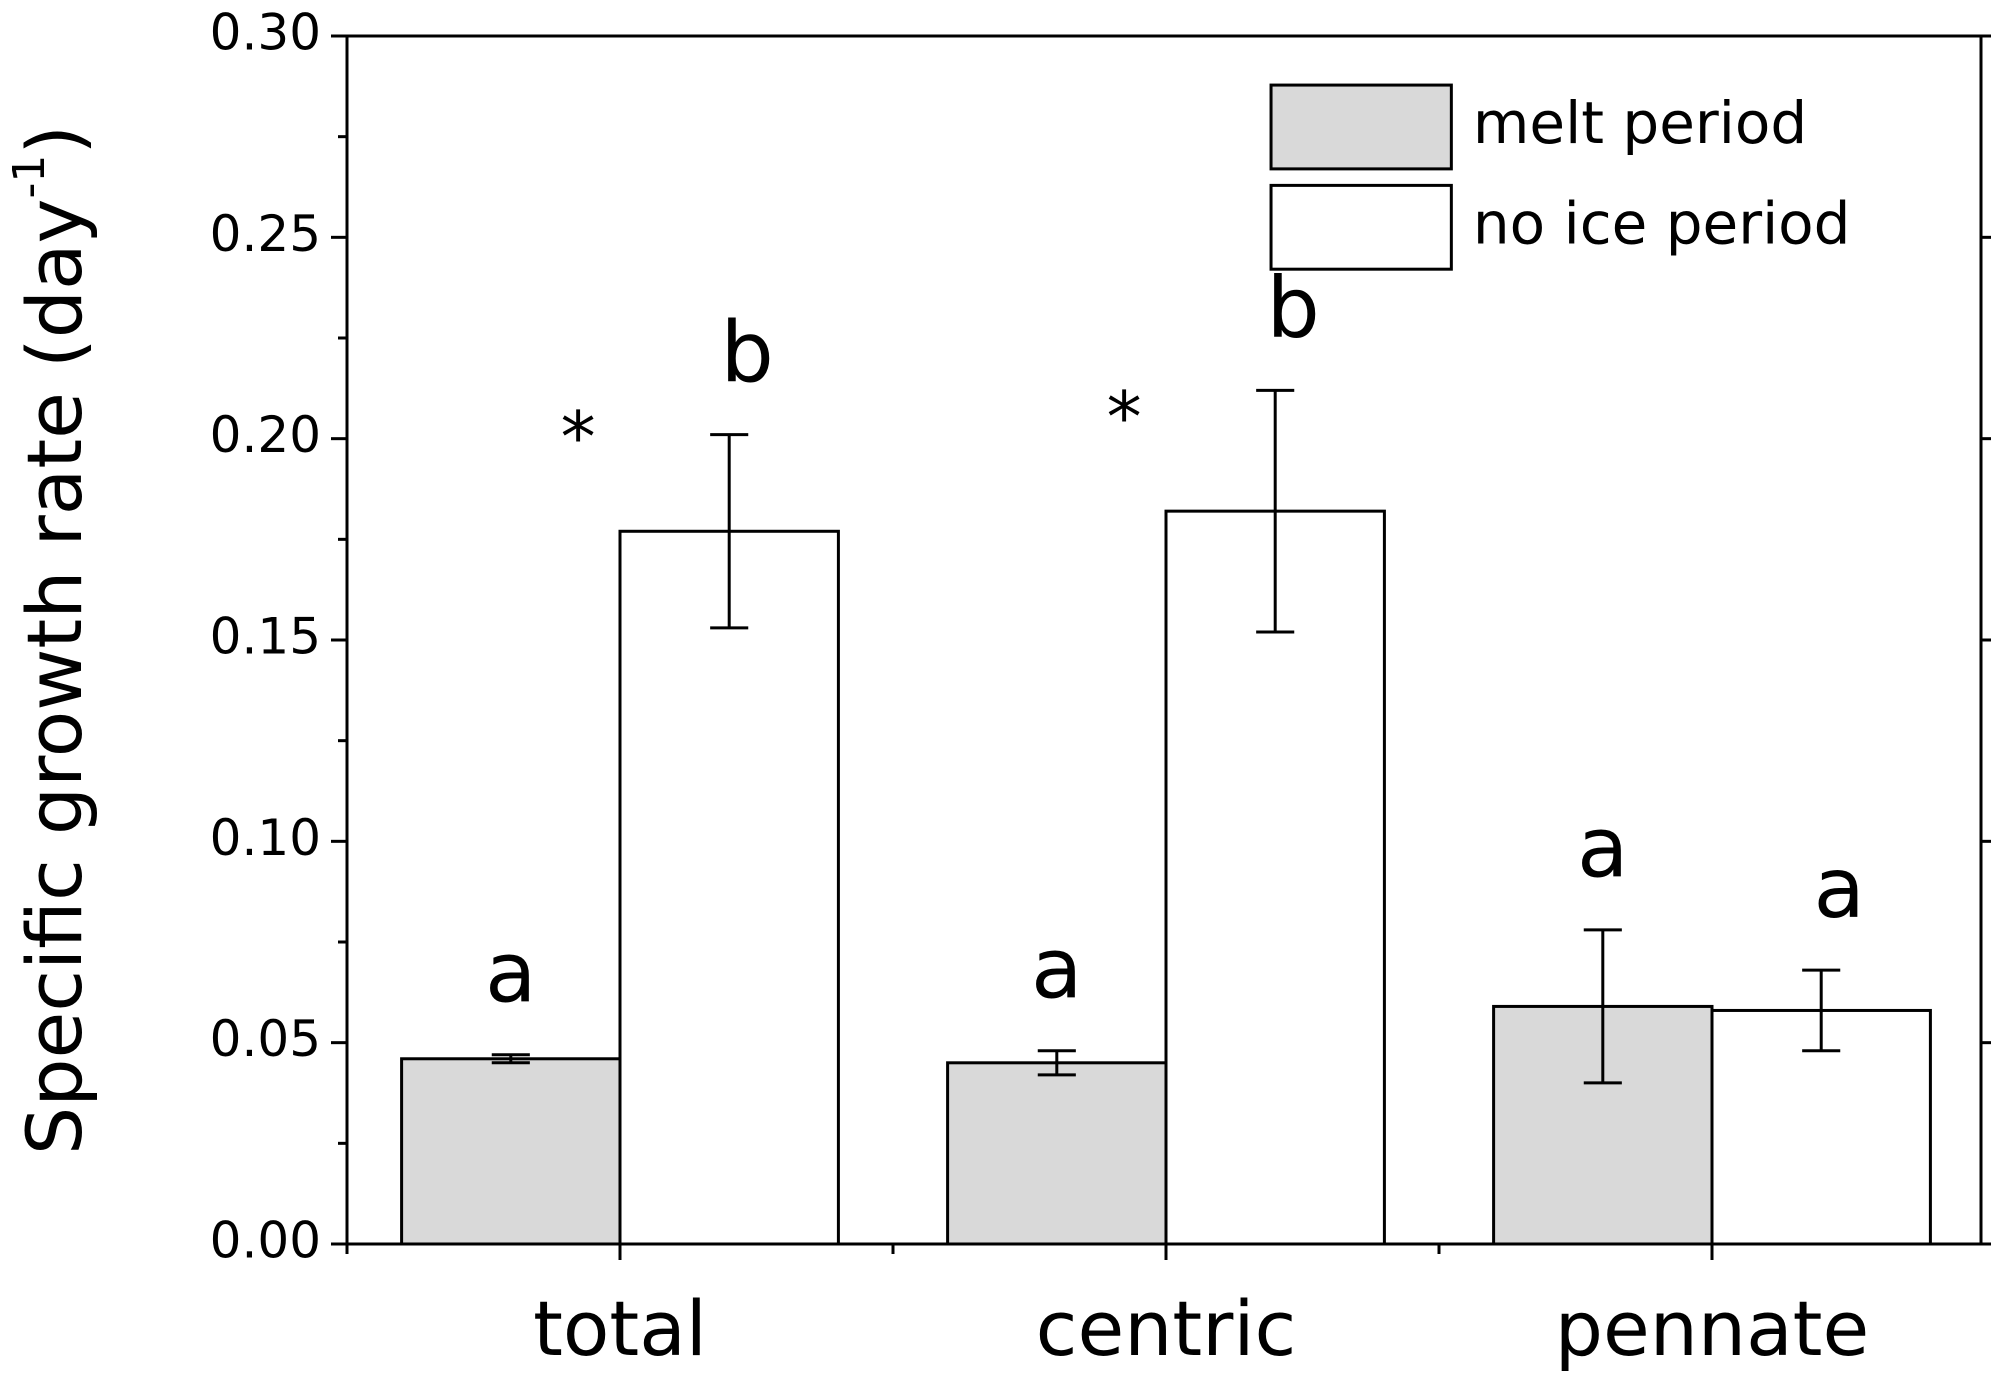 Image resolution: width=1991 pixels, height=1394 pixels. I want to click on y-axis-label: Specific growth rate (day-1), so click(51, 640).